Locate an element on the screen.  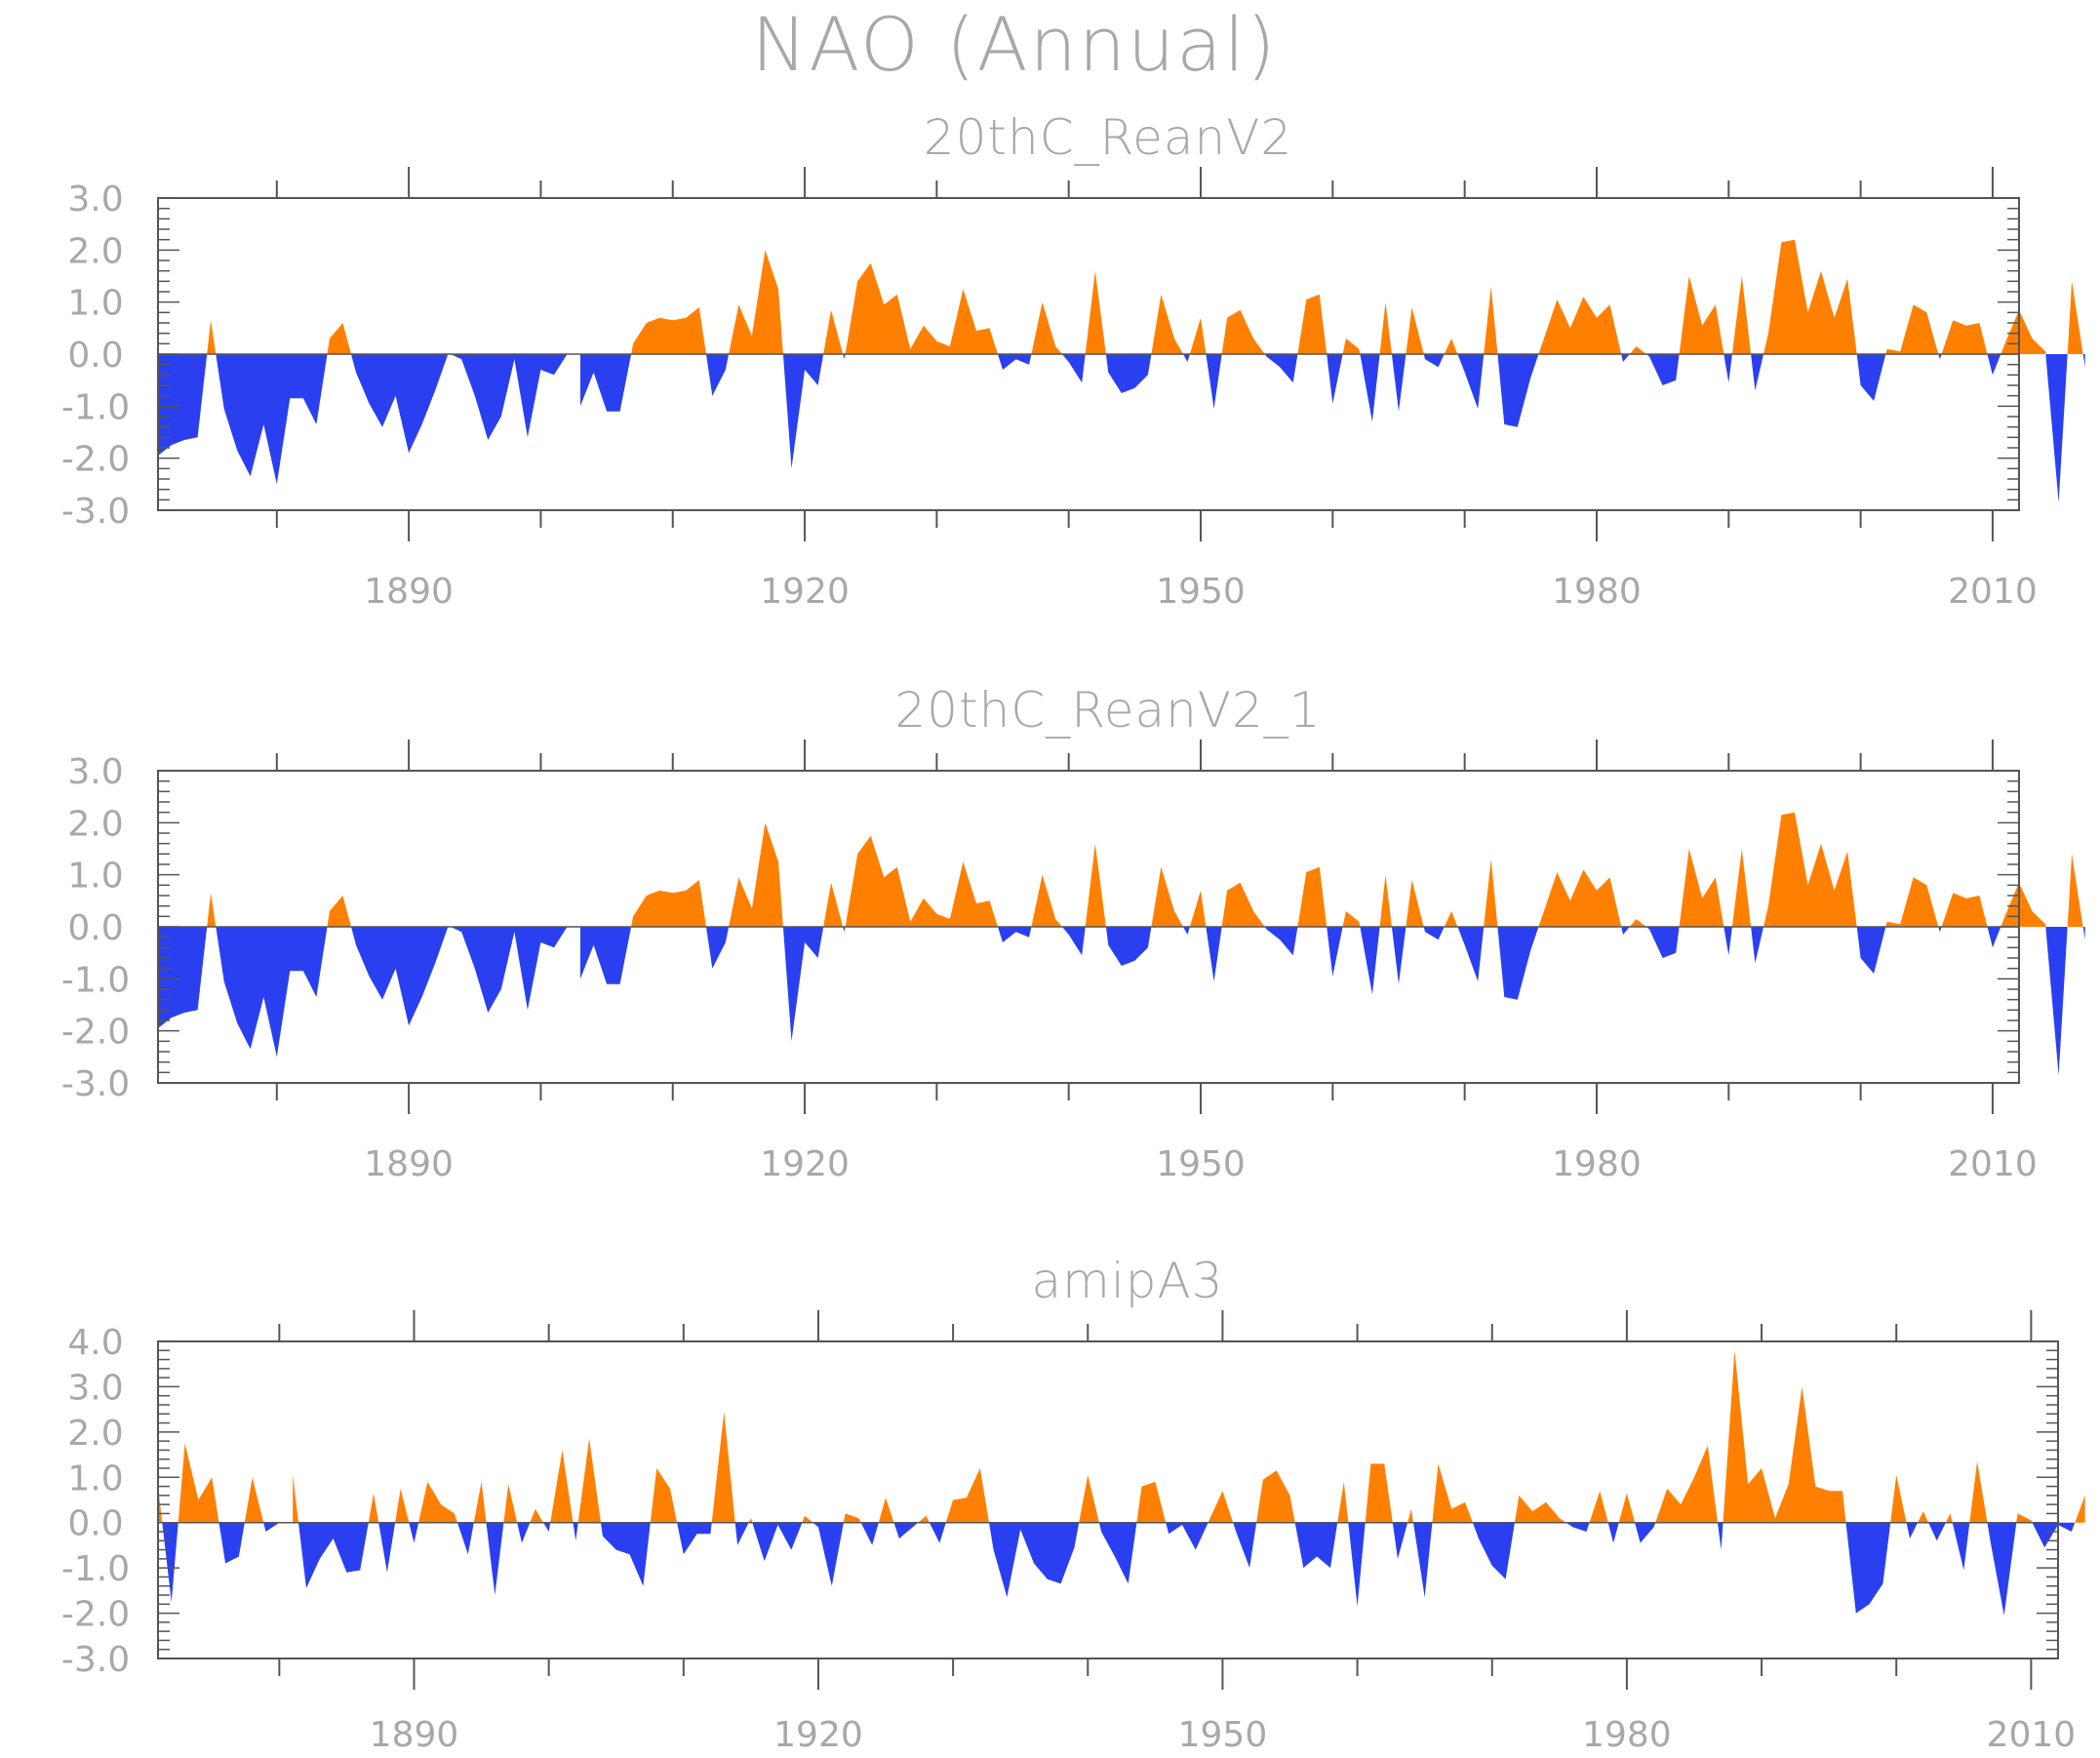
panel-title: 20thC_ReanV2_1 is located at coordinates (1107, 711).